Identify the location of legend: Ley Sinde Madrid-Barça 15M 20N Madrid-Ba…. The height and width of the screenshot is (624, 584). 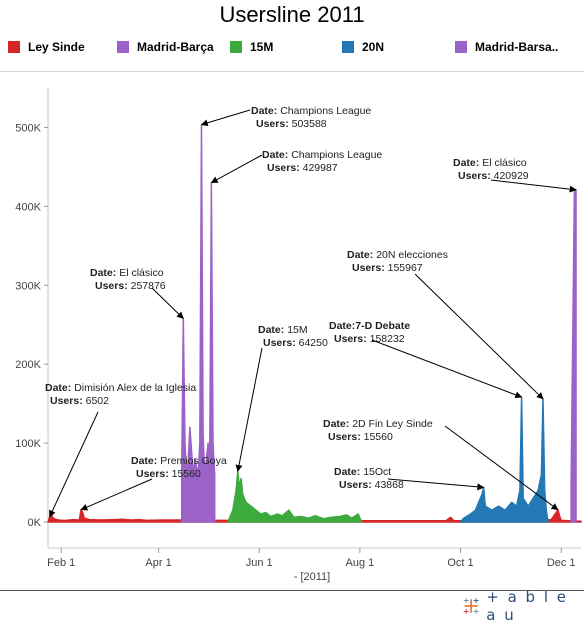
(292, 47).